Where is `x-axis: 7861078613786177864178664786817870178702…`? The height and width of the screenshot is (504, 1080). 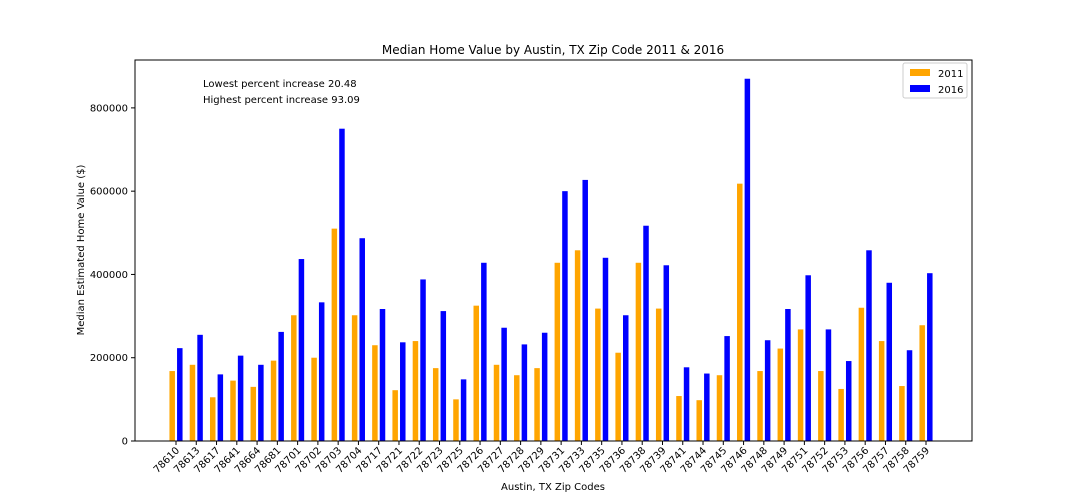
x-axis: 7861078613786177864178664786817870178702… is located at coordinates (542, 458).